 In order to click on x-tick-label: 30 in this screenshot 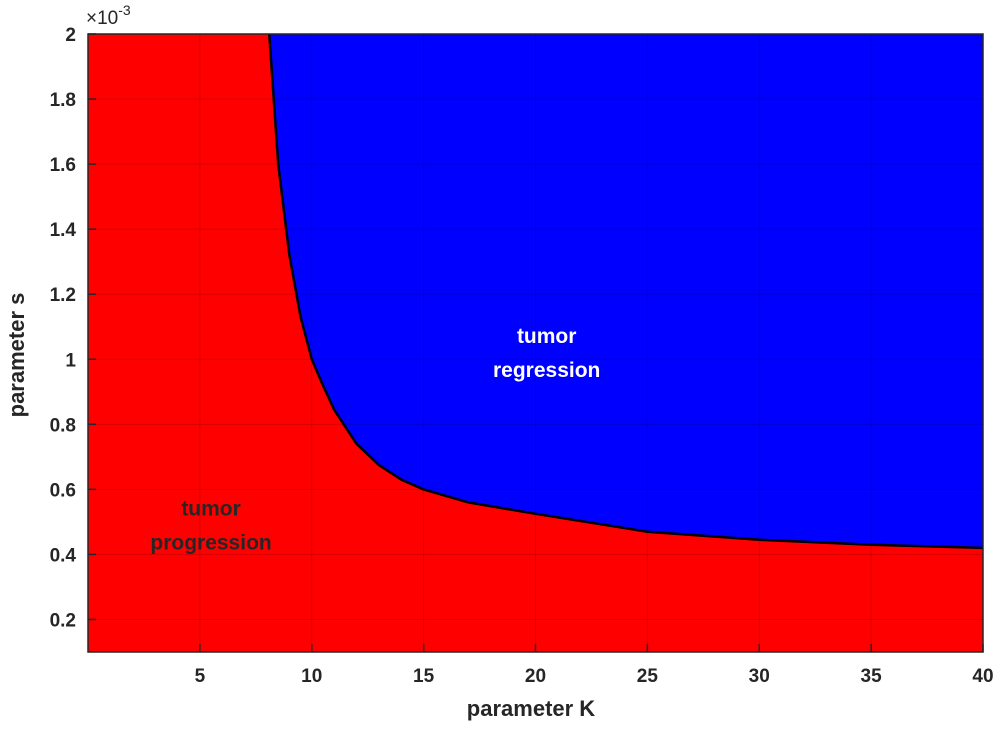, I will do `click(759, 676)`.